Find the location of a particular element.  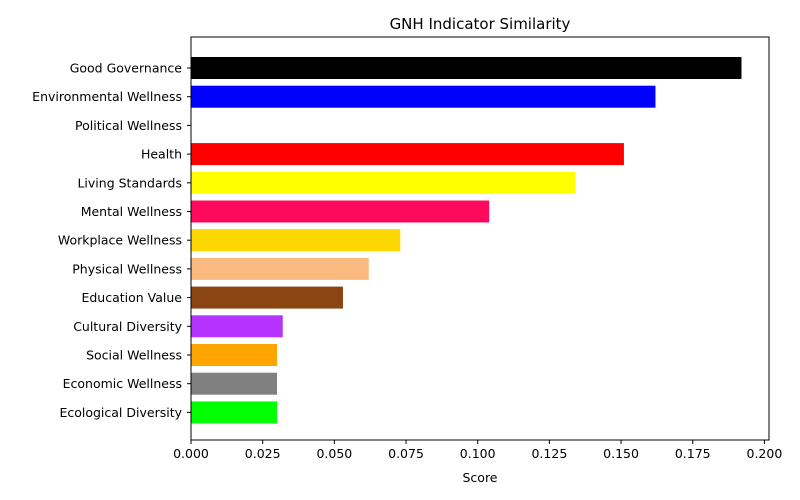

y-tick-label: Workplace Wellness is located at coordinates (120, 240).